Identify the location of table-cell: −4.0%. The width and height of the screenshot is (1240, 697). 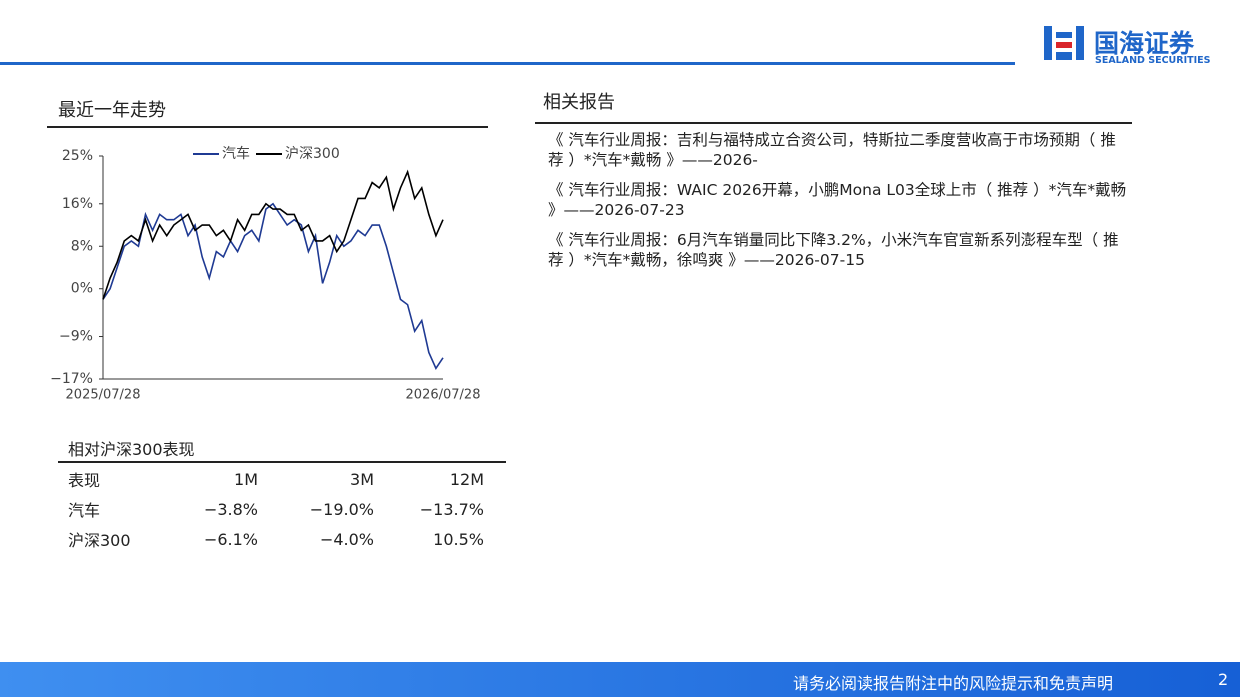
(346, 539).